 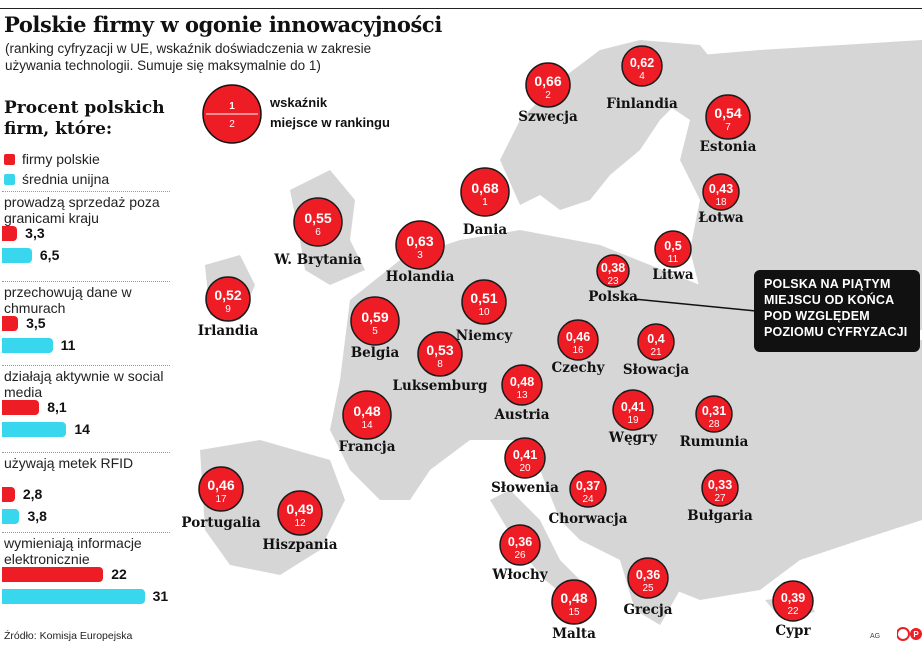 I want to click on country-name: Czechy, so click(x=579, y=368).